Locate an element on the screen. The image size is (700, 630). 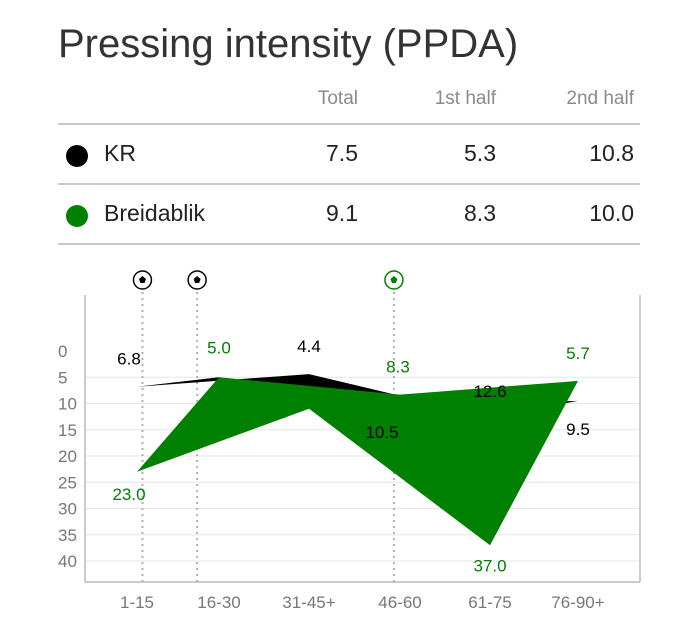
col-header-total: Total is located at coordinates (337, 98).